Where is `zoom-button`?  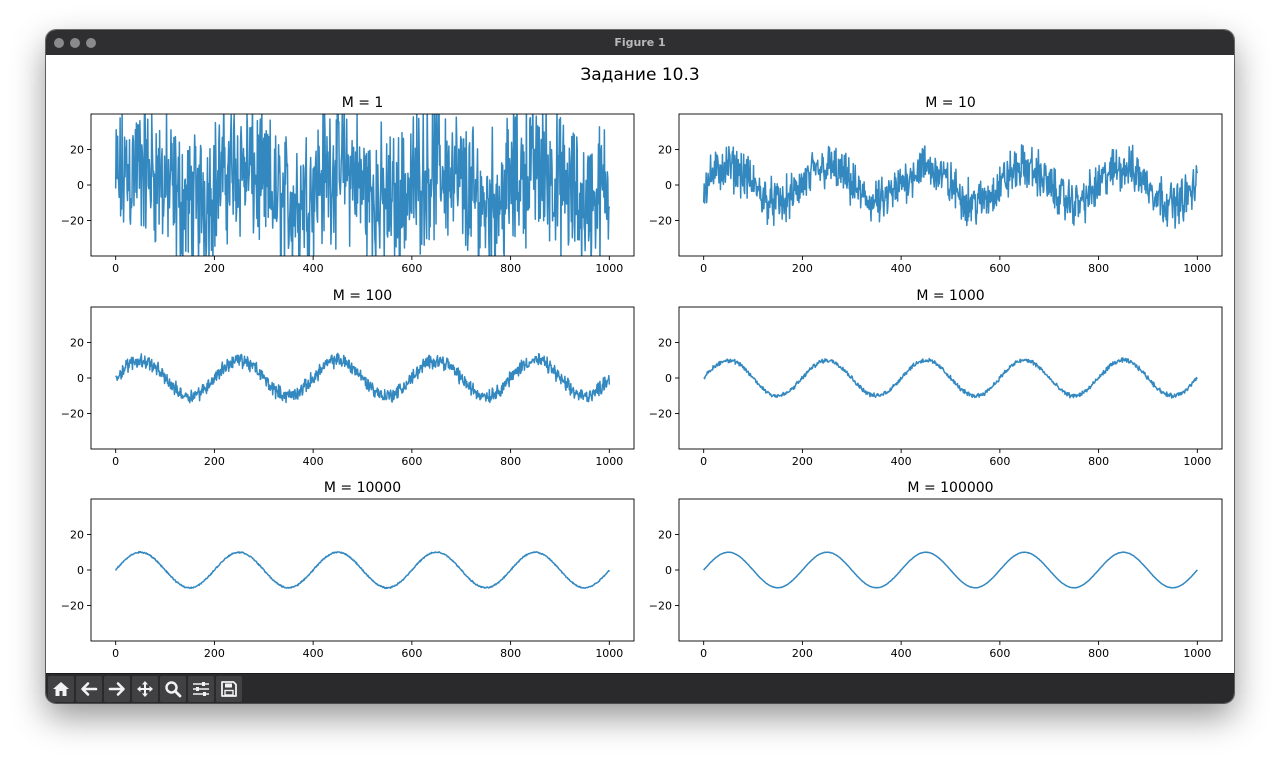
zoom-button is located at coordinates (173, 689).